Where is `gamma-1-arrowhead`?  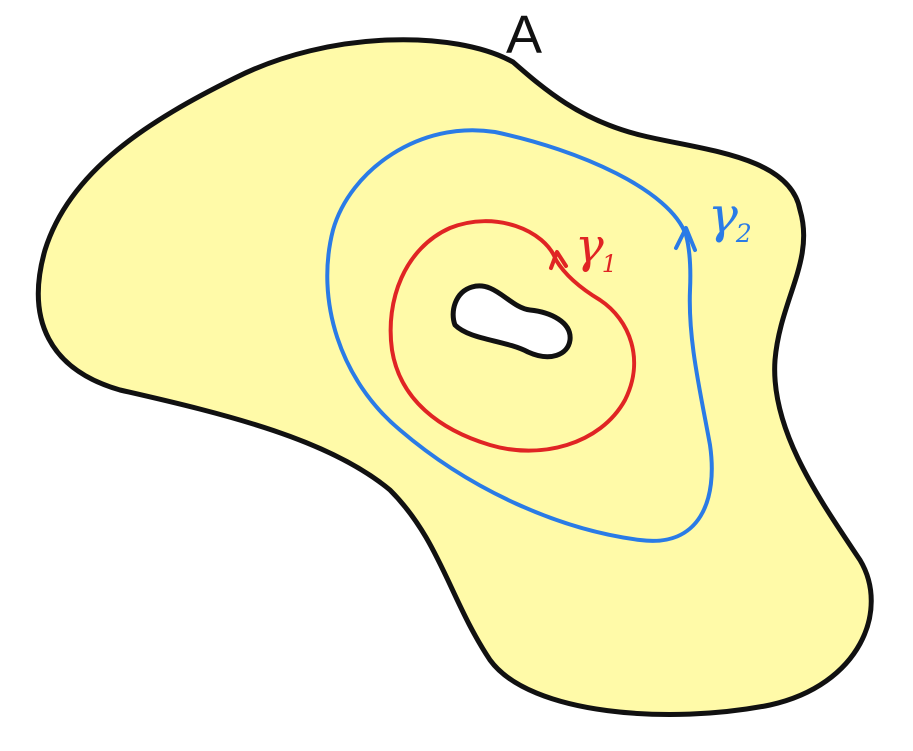 gamma-1-arrowhead is located at coordinates (558, 260).